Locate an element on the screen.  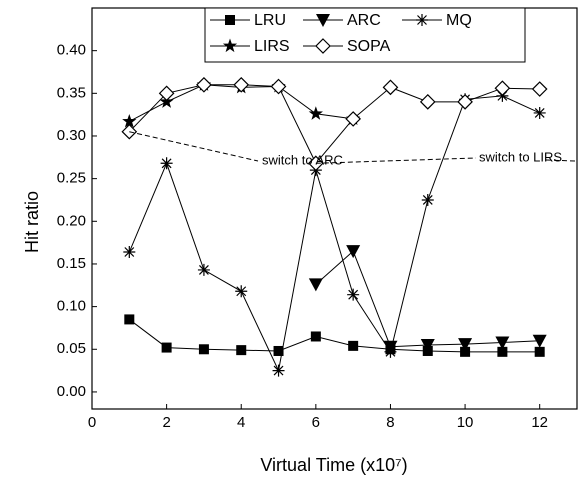
legend-label: LIRS is located at coordinates (272, 46).